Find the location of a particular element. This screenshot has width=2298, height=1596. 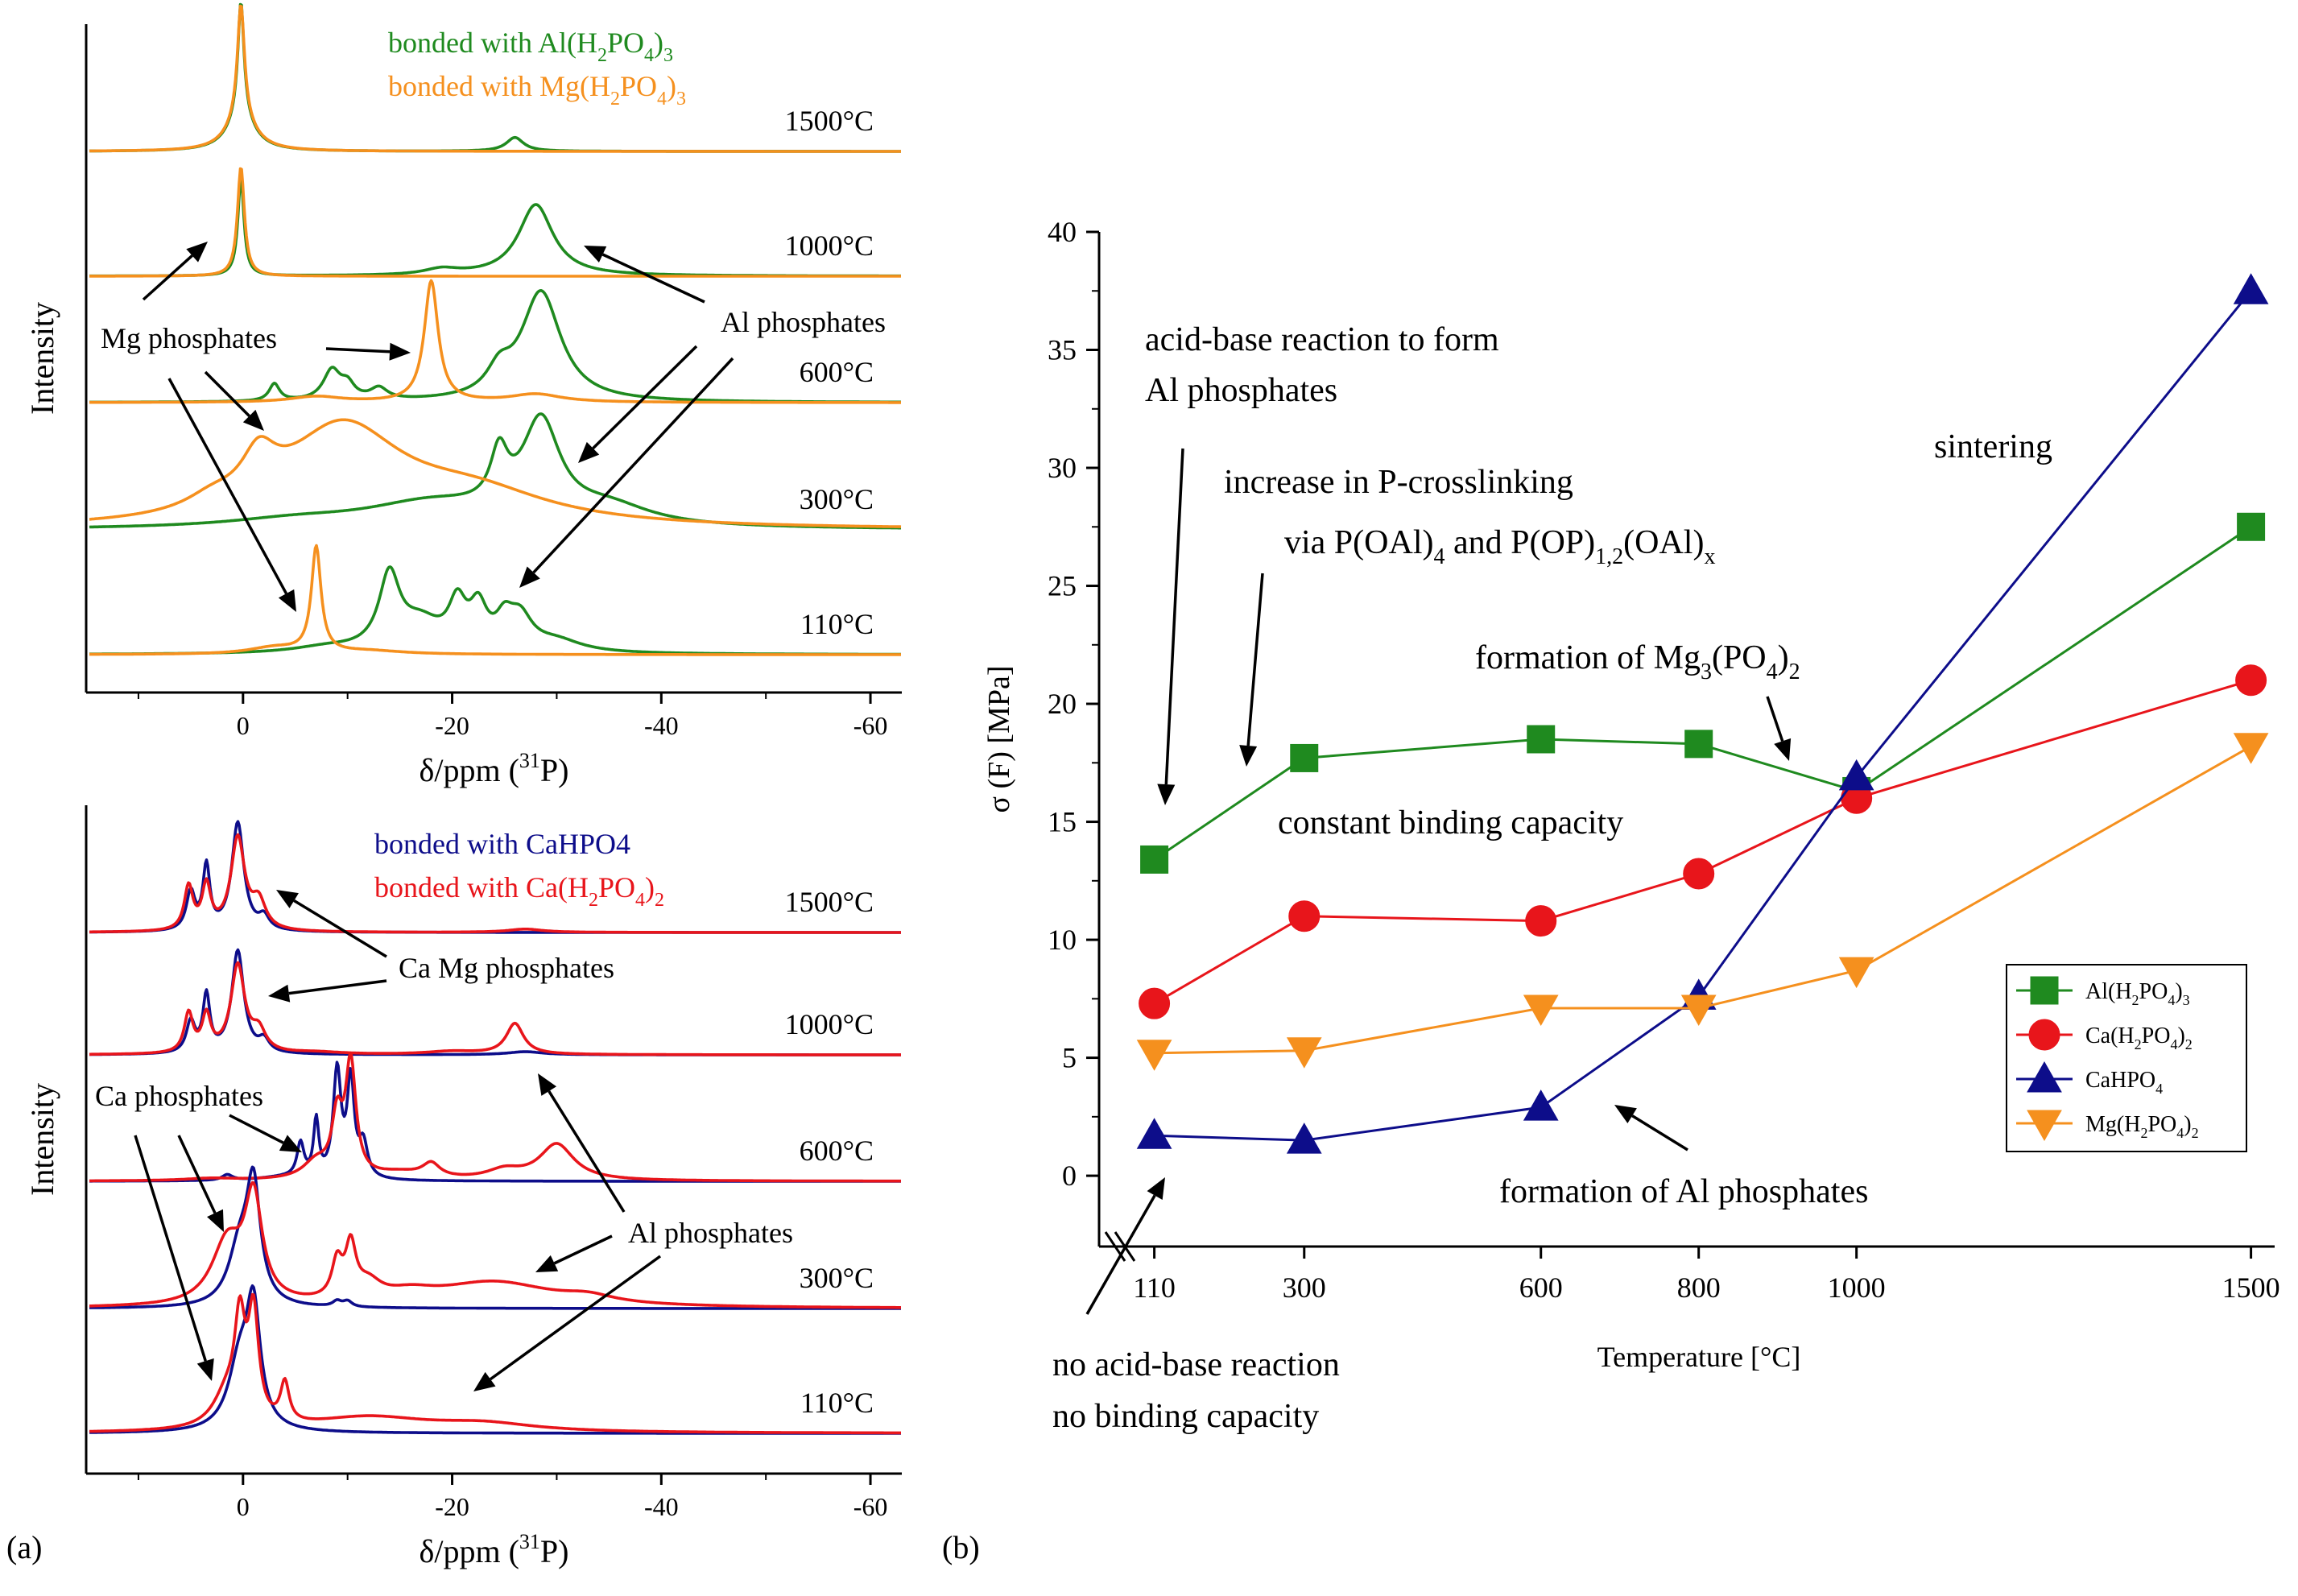

spectrum-mgh2po43-1000c is located at coordinates (495, 222).